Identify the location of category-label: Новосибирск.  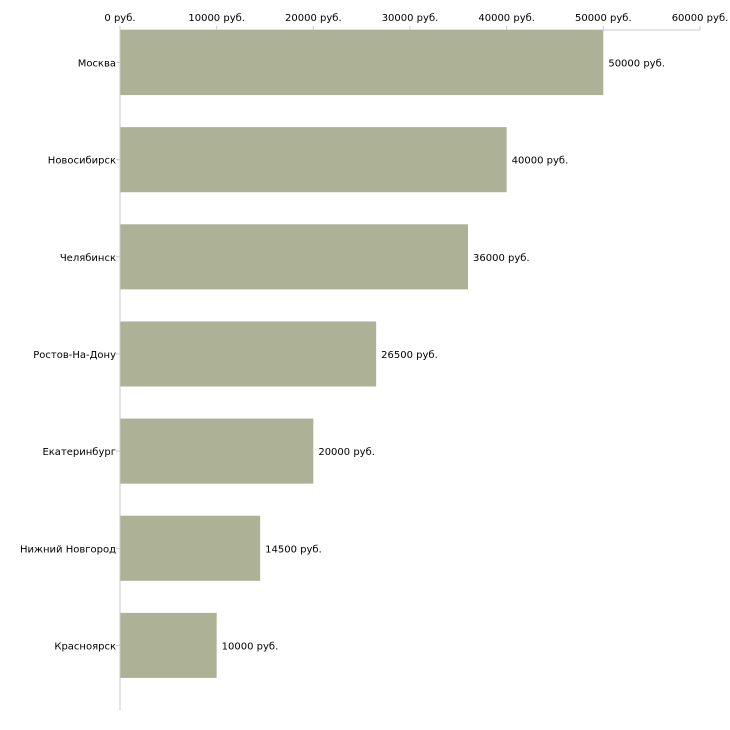
(82, 161).